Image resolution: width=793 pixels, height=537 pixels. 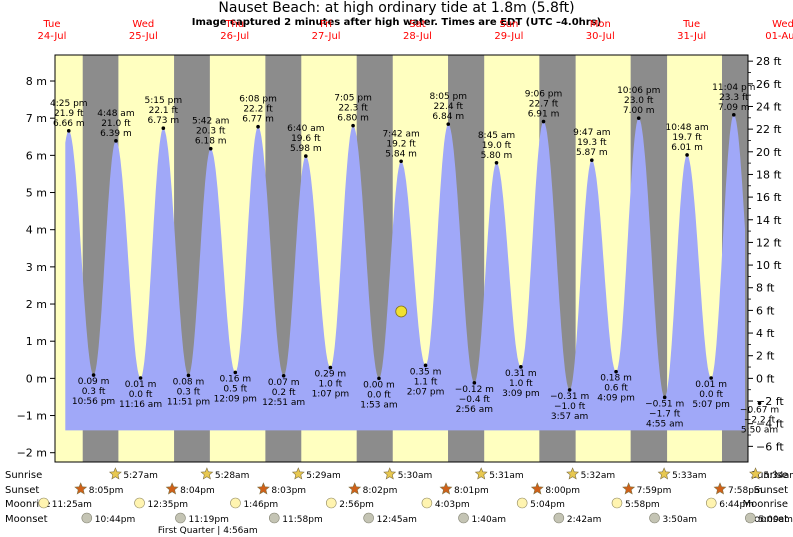 What do you see at coordinates (665, 414) in the screenshot?
I see `low-tide-feet: −1.7 ft` at bounding box center [665, 414].